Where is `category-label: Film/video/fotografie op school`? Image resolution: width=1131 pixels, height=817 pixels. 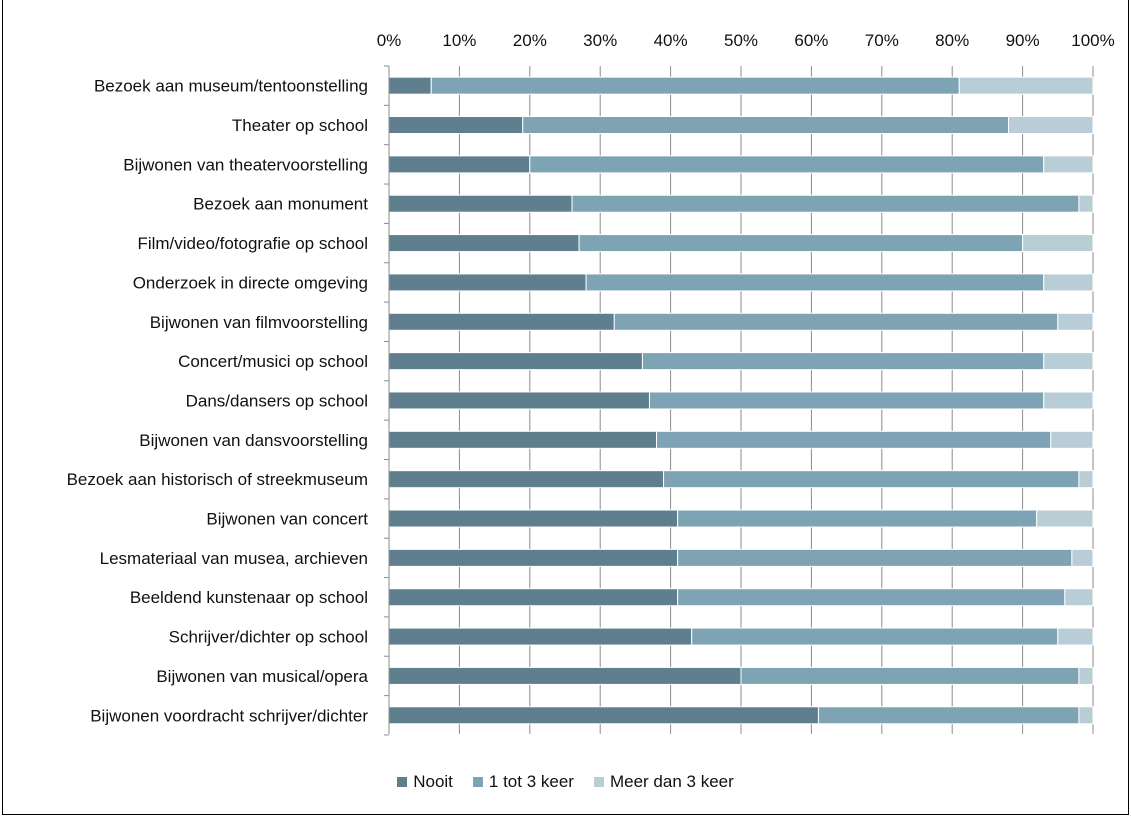 category-label: Film/video/fotografie op school is located at coordinates (252, 243).